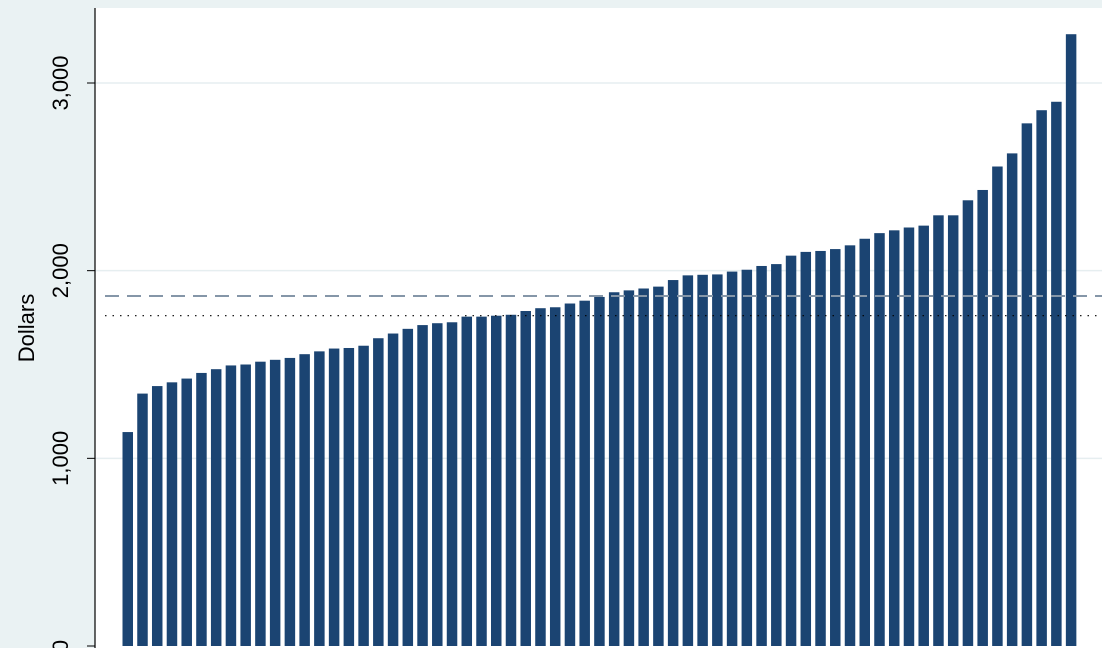  Describe the element at coordinates (60, 270) in the screenshot. I see `y-tick-label: 2,000` at that location.